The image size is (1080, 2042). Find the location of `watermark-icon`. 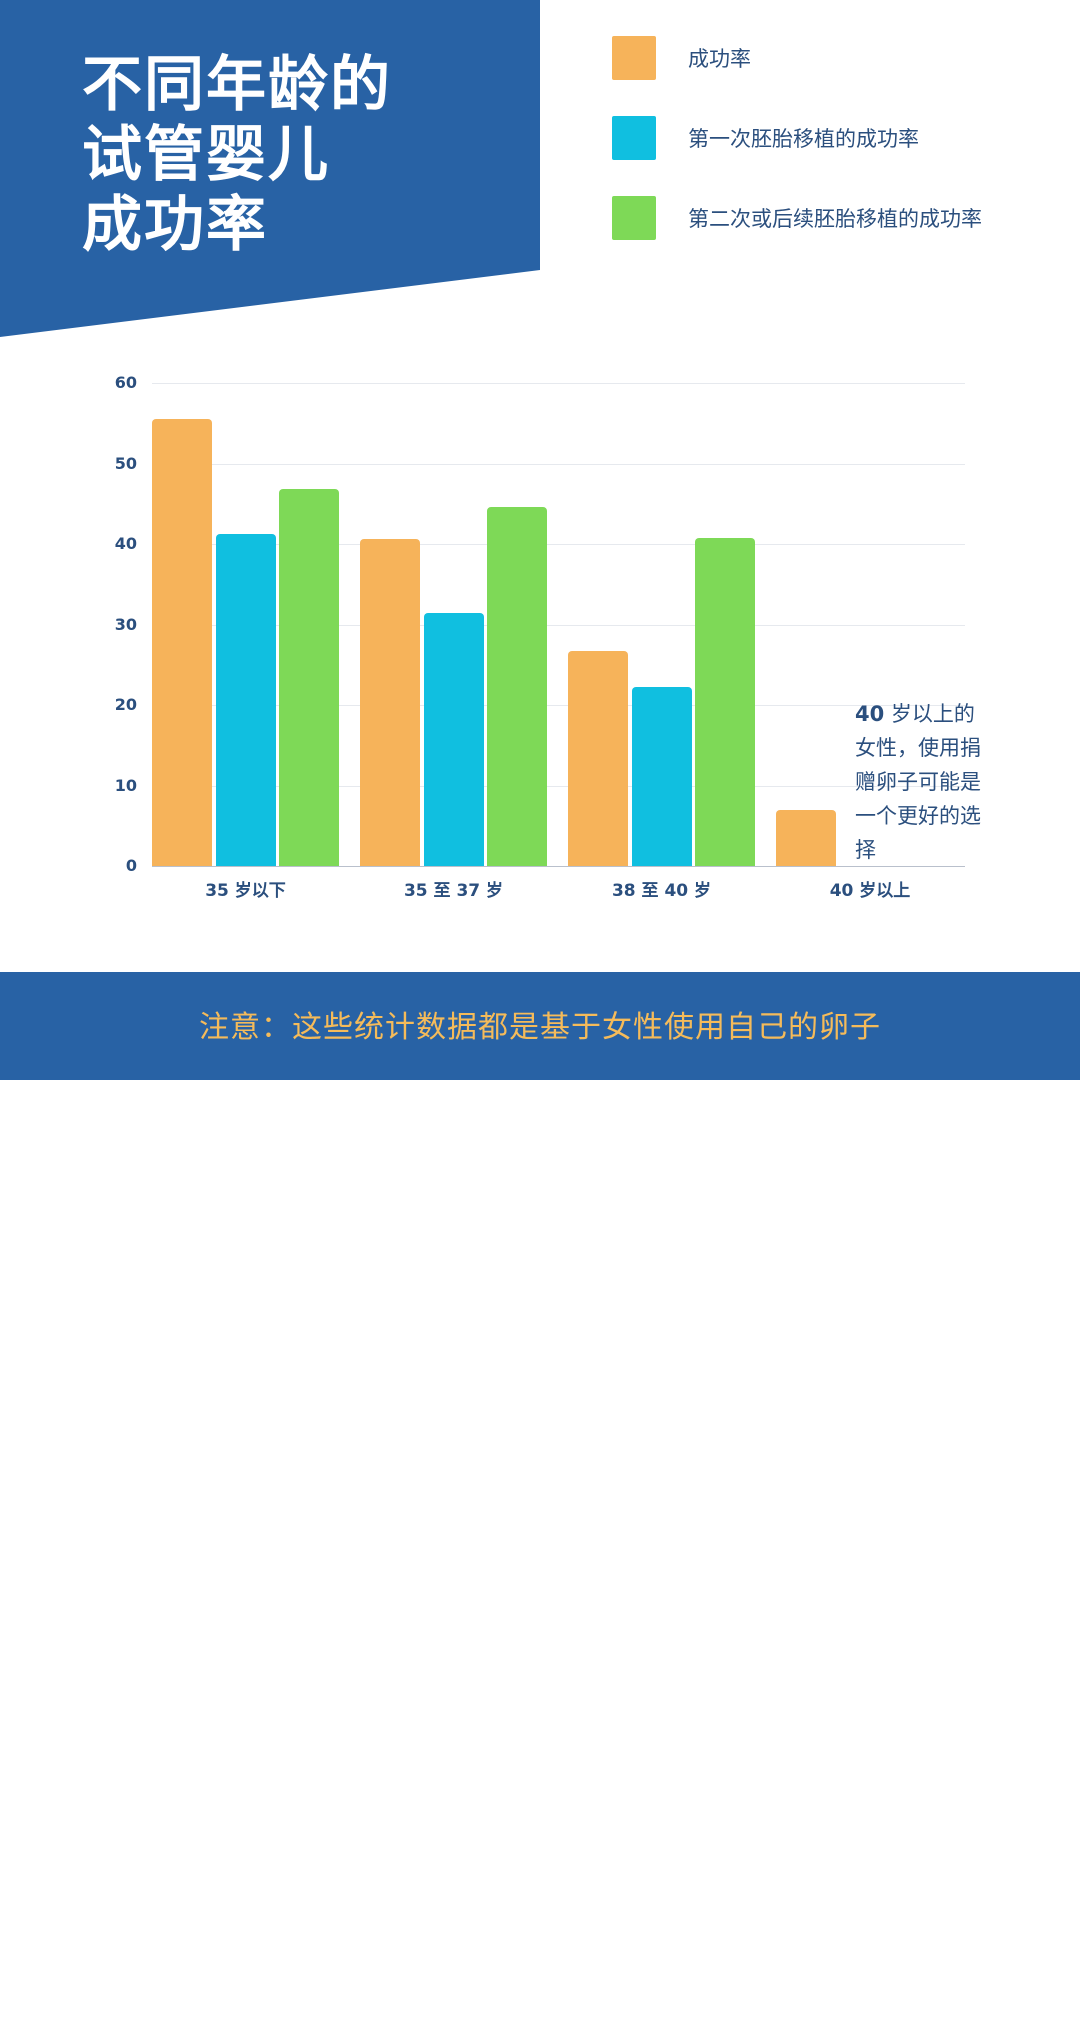

watermark-icon is located at coordinates (1049, 2033).